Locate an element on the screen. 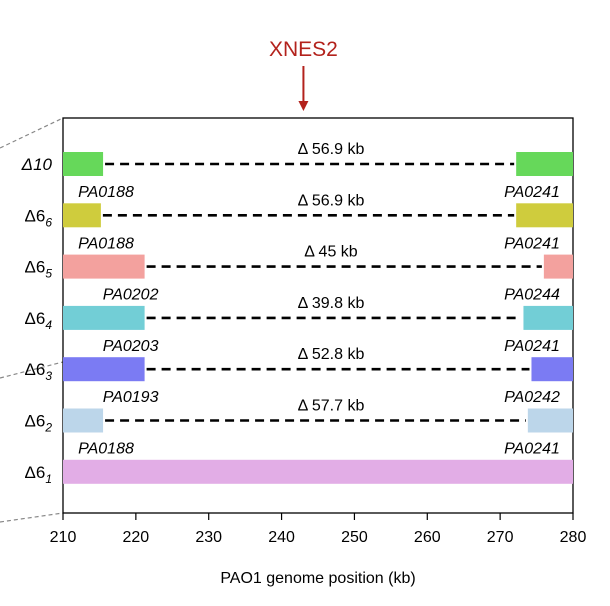 The width and height of the screenshot is (610, 606). deletion-size-label: Δ 57.7 kb is located at coordinates (331, 406).